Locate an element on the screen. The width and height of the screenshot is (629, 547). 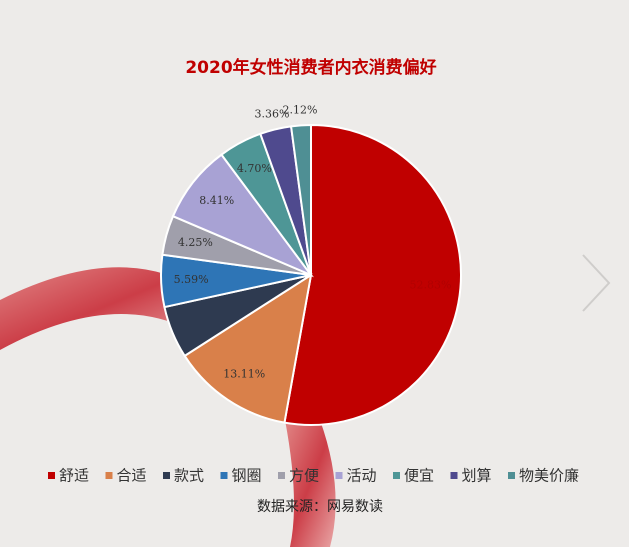
chart-title: 2020年女性消费者内衣消费偏好 is located at coordinates (310, 67).